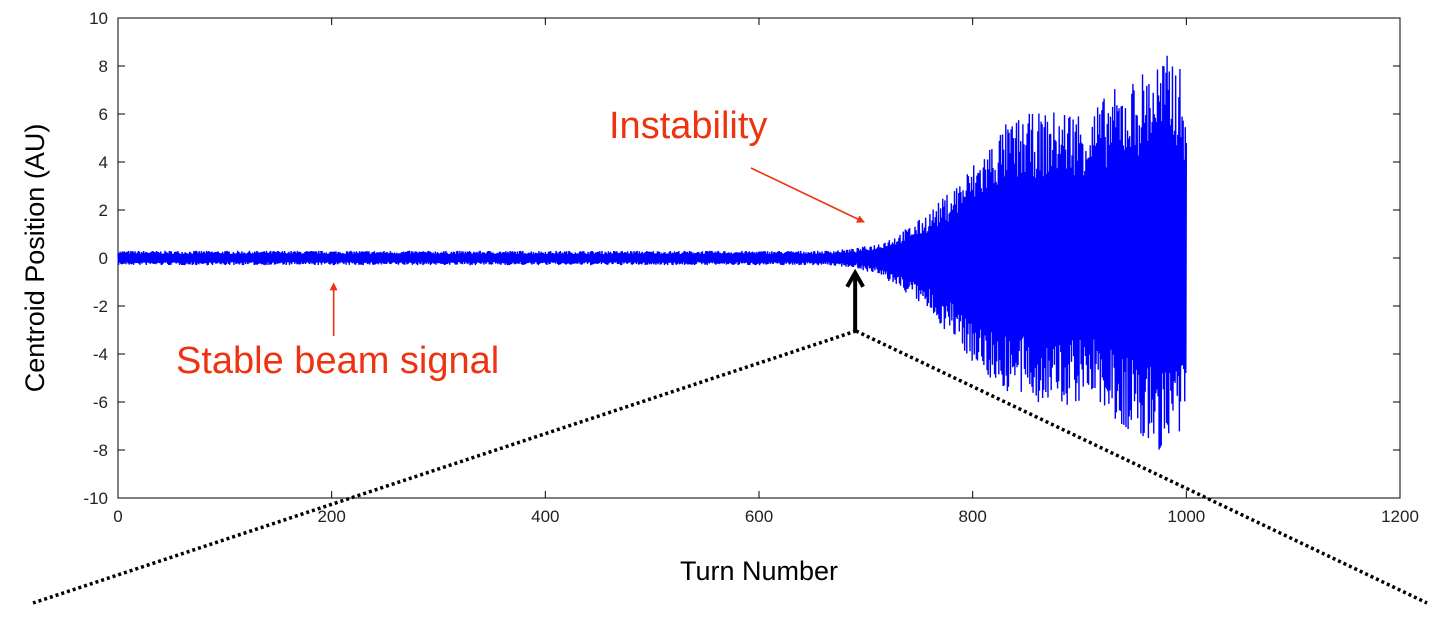 The width and height of the screenshot is (1442, 618). What do you see at coordinates (103, 210) in the screenshot?
I see `y-tick-label: 2` at bounding box center [103, 210].